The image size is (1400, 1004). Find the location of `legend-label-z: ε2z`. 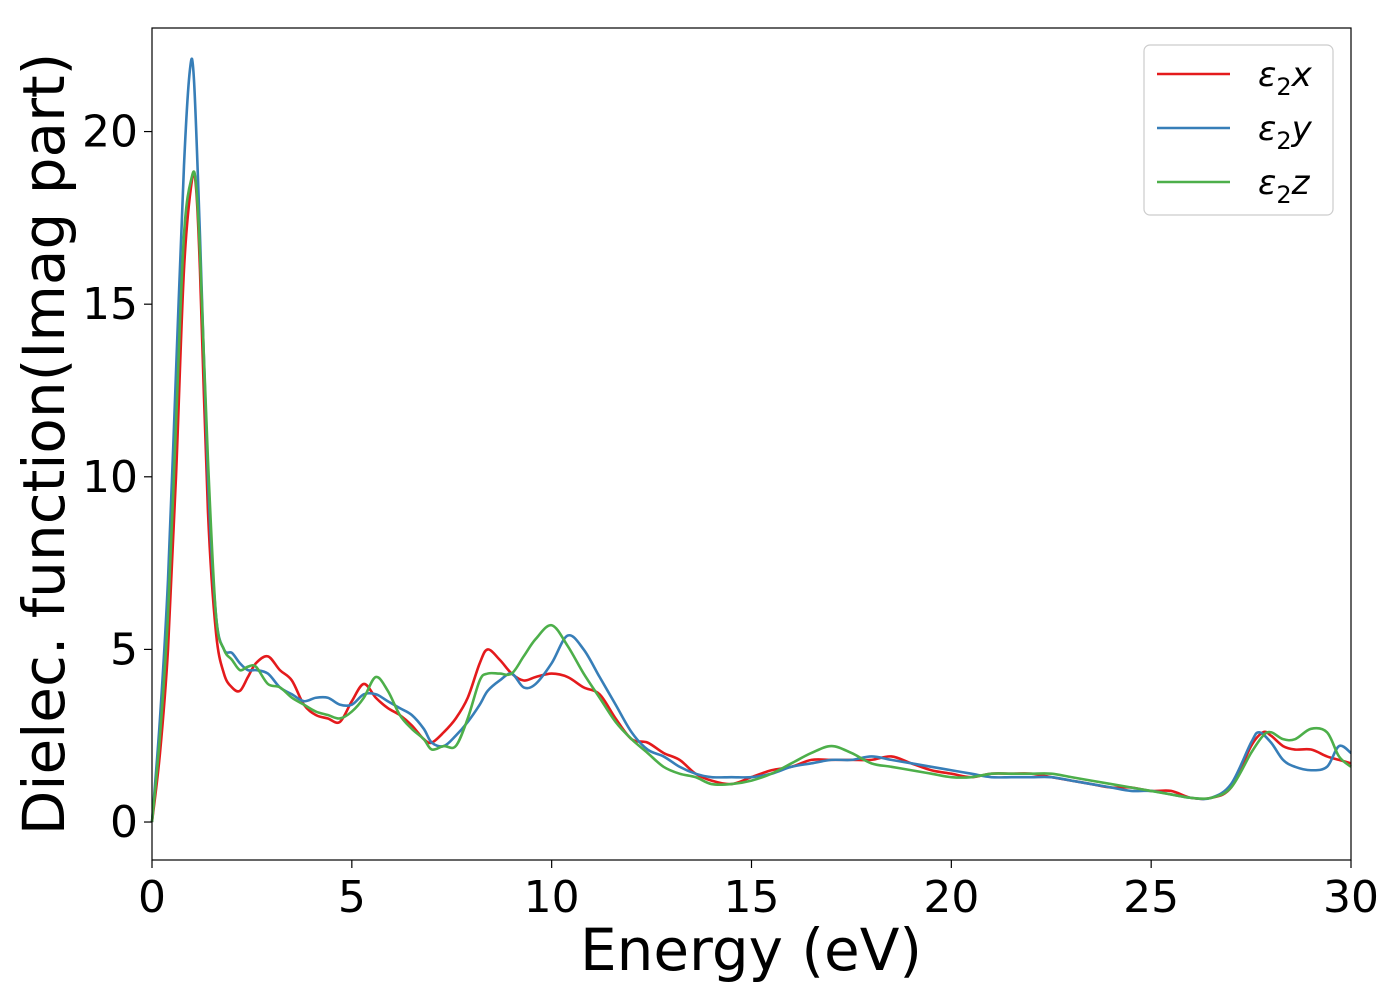

legend-label-z: ε2z is located at coordinates (1284, 186).